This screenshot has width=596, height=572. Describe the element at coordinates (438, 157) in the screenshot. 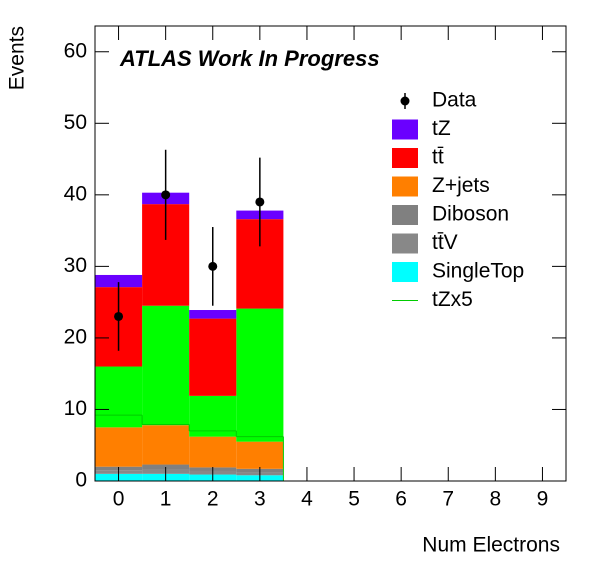

I see `legend-label: tt̄` at that location.